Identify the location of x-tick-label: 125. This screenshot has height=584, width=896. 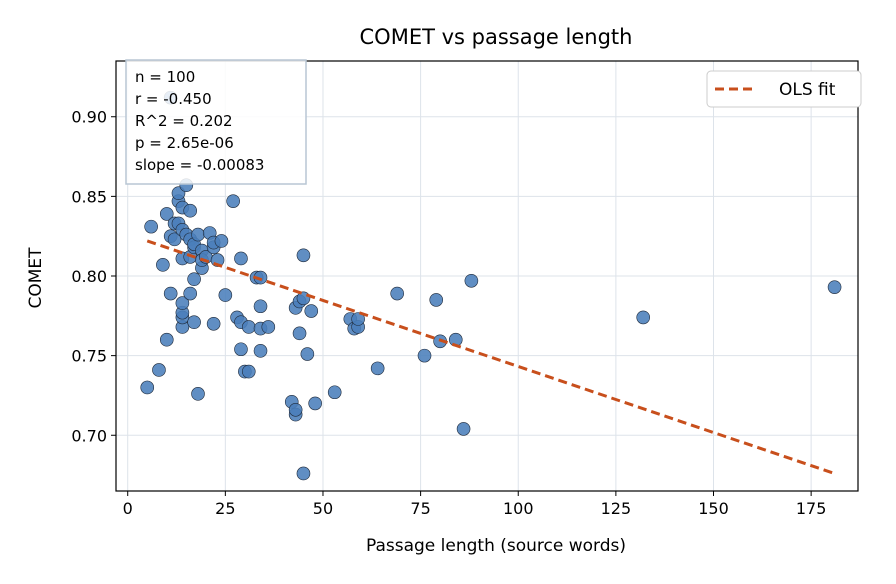
(616, 508).